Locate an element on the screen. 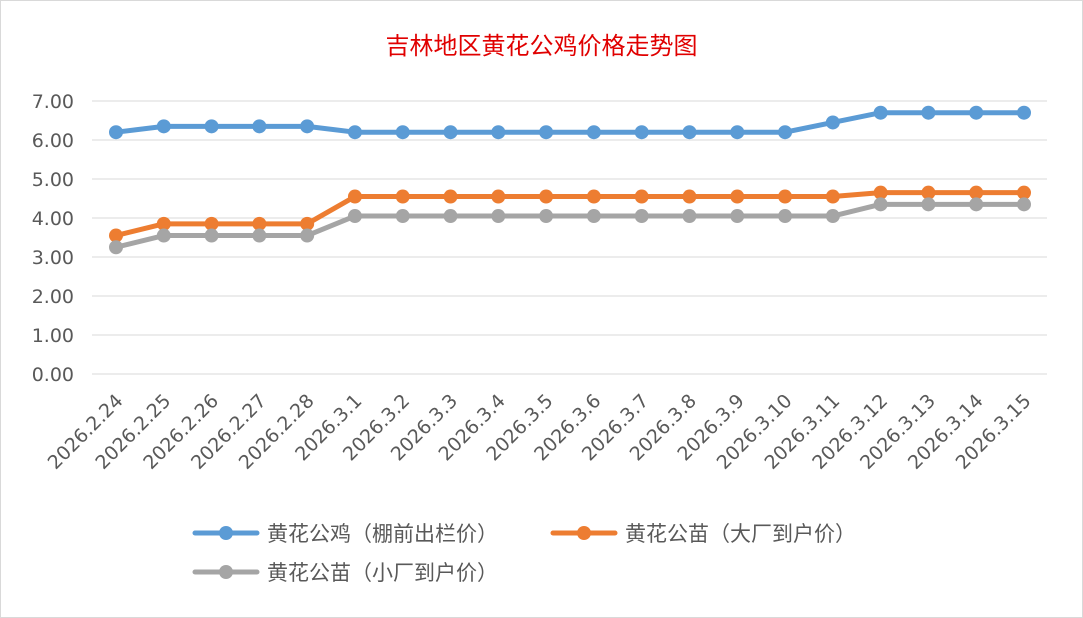 The width and height of the screenshot is (1083, 618). chart-title: 吉林地区黄花公鸡价格走势图 is located at coordinates (541, 46).